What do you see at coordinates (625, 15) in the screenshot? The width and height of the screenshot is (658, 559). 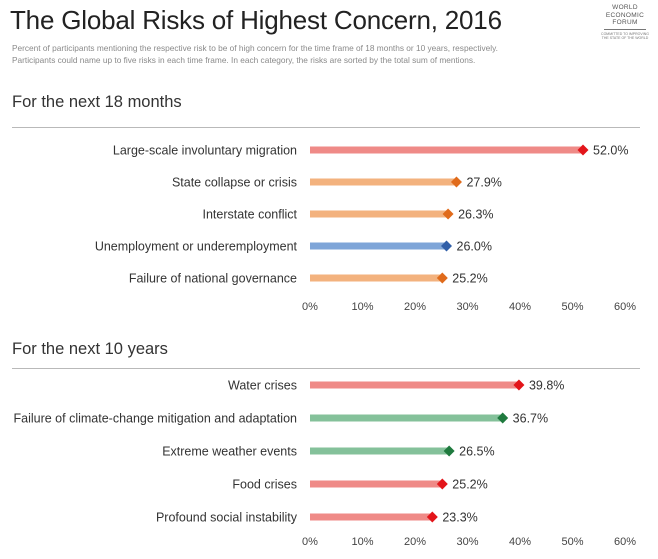 I see `logo-line-2: ECONOMIC` at bounding box center [625, 15].